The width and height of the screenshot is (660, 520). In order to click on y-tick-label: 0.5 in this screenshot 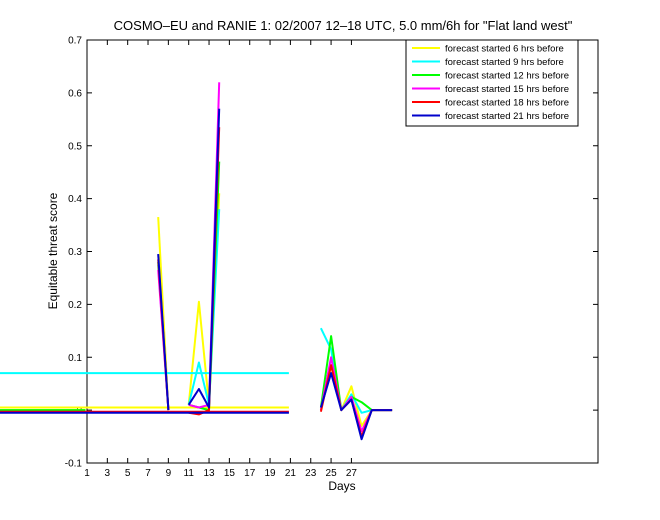, I will do `click(75, 146)`.